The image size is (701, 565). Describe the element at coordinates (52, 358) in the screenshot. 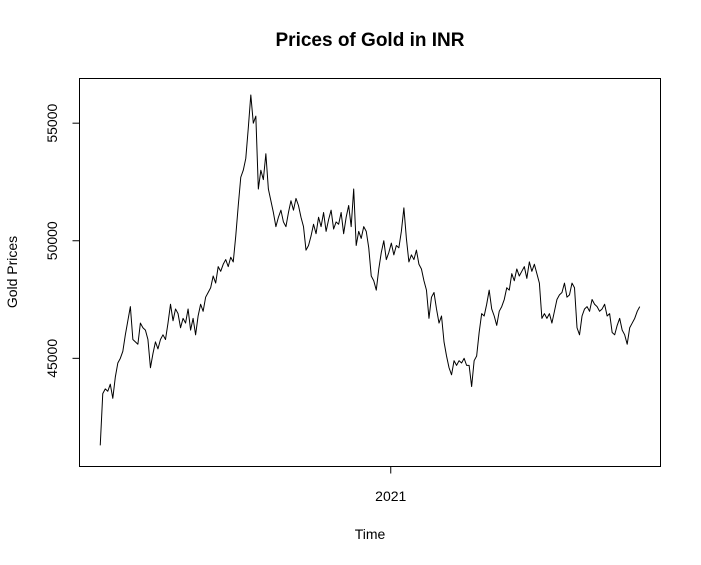

I see `y-tick-label: 45000` at that location.